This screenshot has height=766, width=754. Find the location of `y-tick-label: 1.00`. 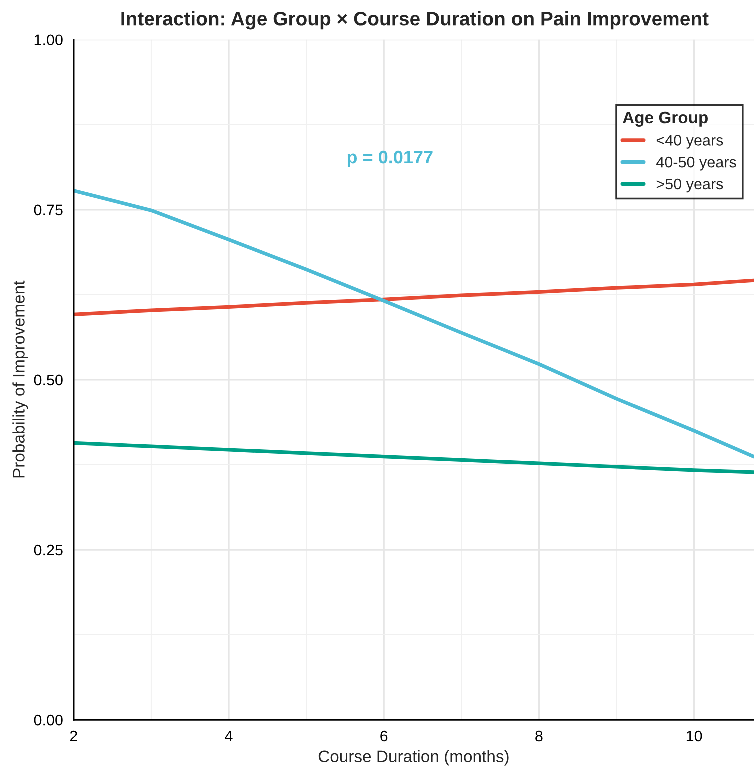

y-tick-label: 1.00 is located at coordinates (48, 40).